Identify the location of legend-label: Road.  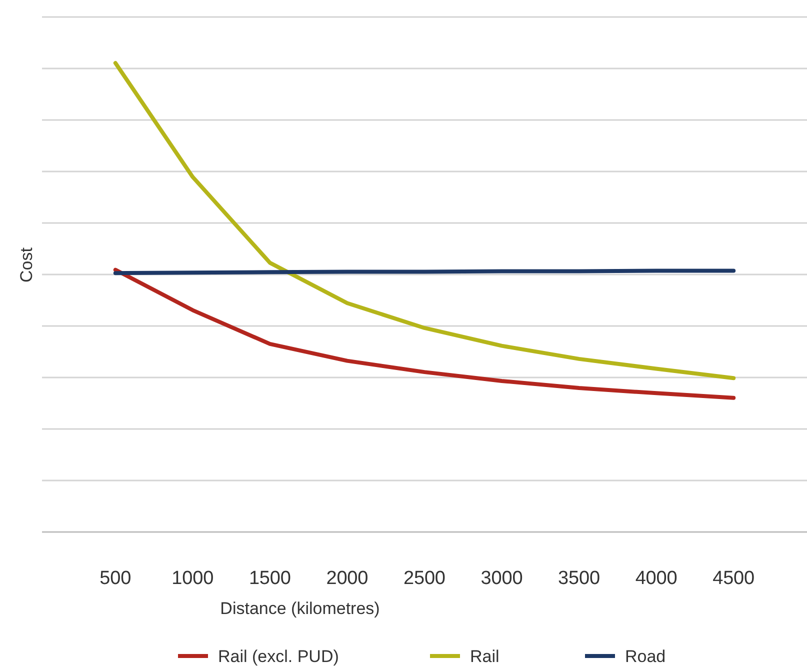
(645, 656).